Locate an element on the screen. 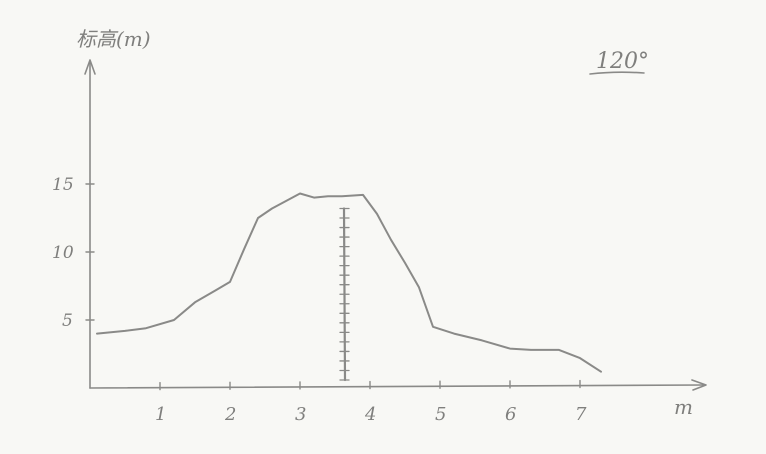 This screenshot has width=766, height=454. y-axis-arrow is located at coordinates (90, 67).